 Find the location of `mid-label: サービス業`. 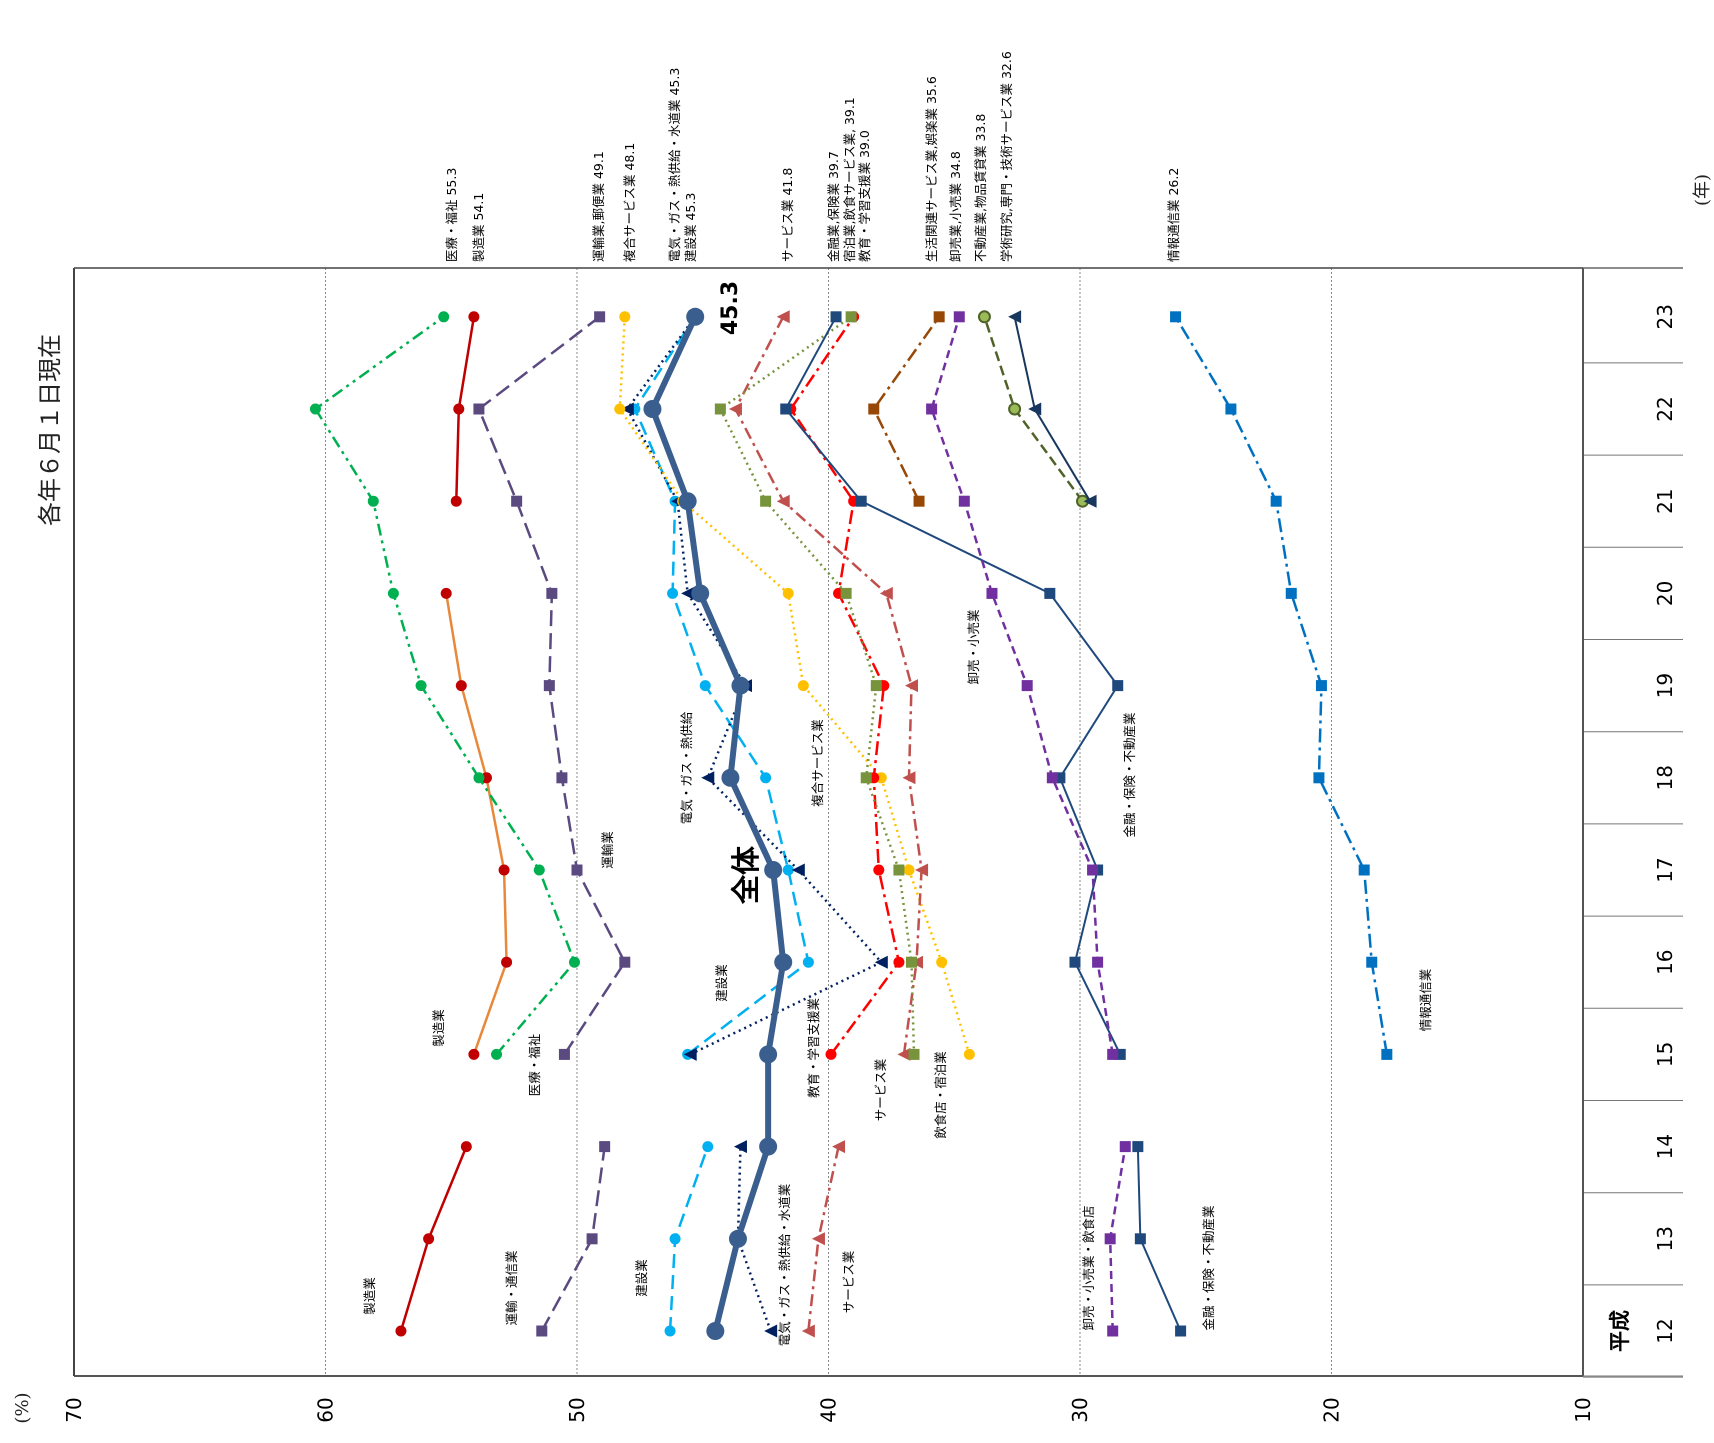

mid-label: サービス業 is located at coordinates (880, 1089).